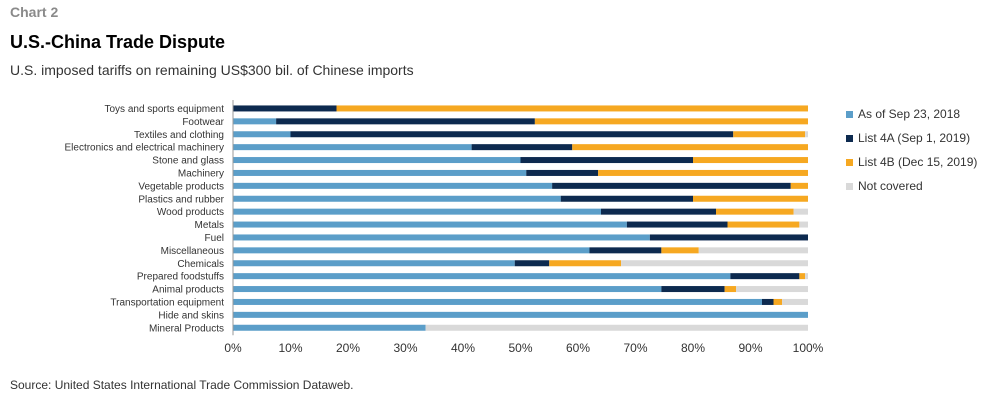  Describe the element at coordinates (34, 12) in the screenshot. I see `chart-number-label: Chart 2` at that location.